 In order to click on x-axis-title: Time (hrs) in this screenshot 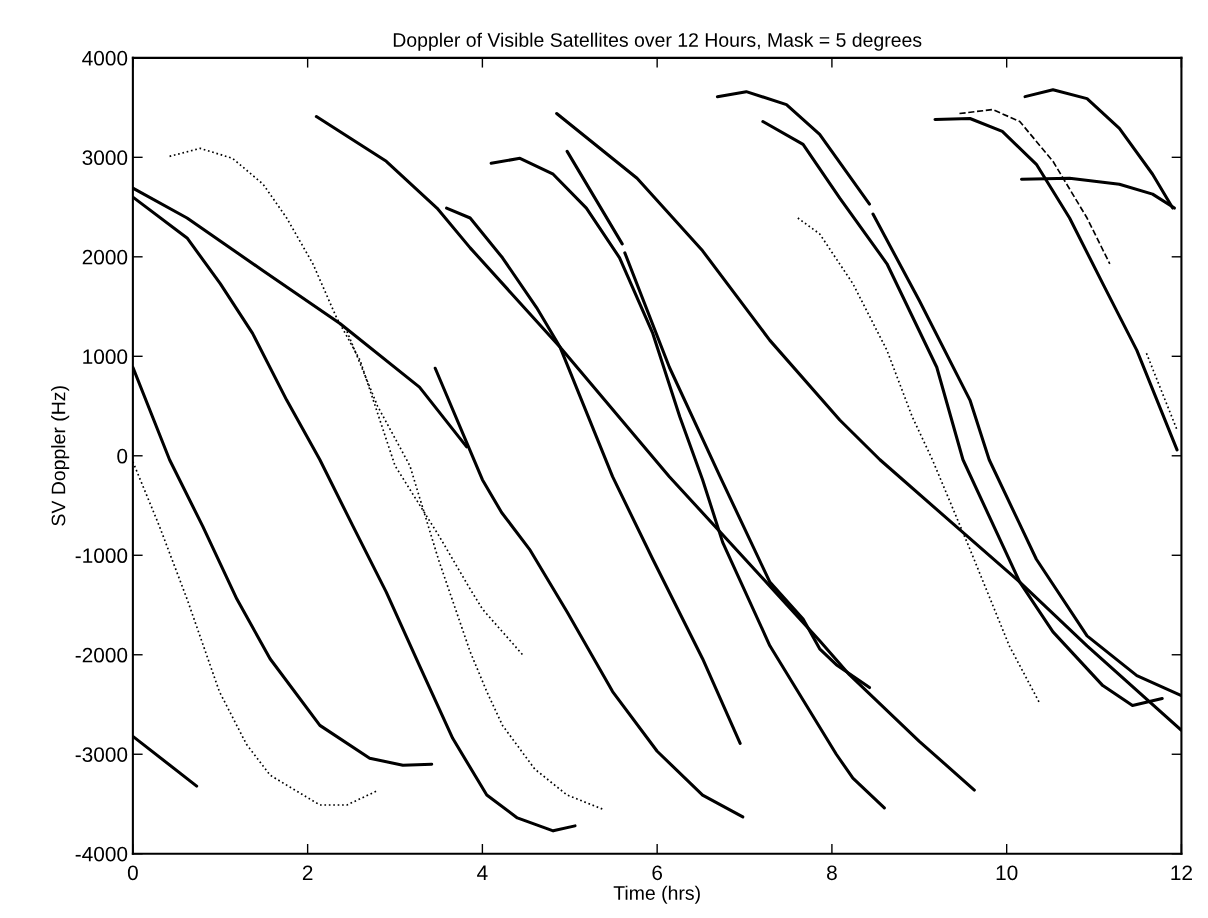, I will do `click(656, 894)`.